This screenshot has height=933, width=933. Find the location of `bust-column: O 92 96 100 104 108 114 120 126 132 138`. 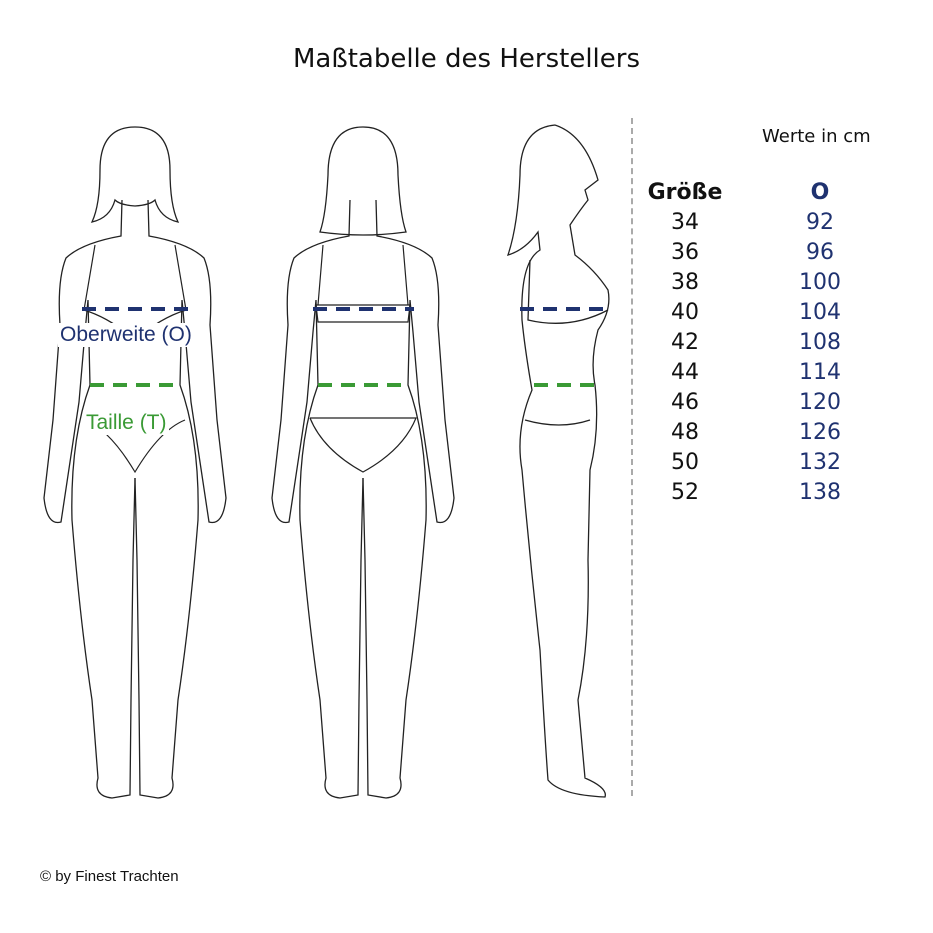

bust-column: O 92 96 100 104 108 114 120 126 132 138 is located at coordinates (820, 343).